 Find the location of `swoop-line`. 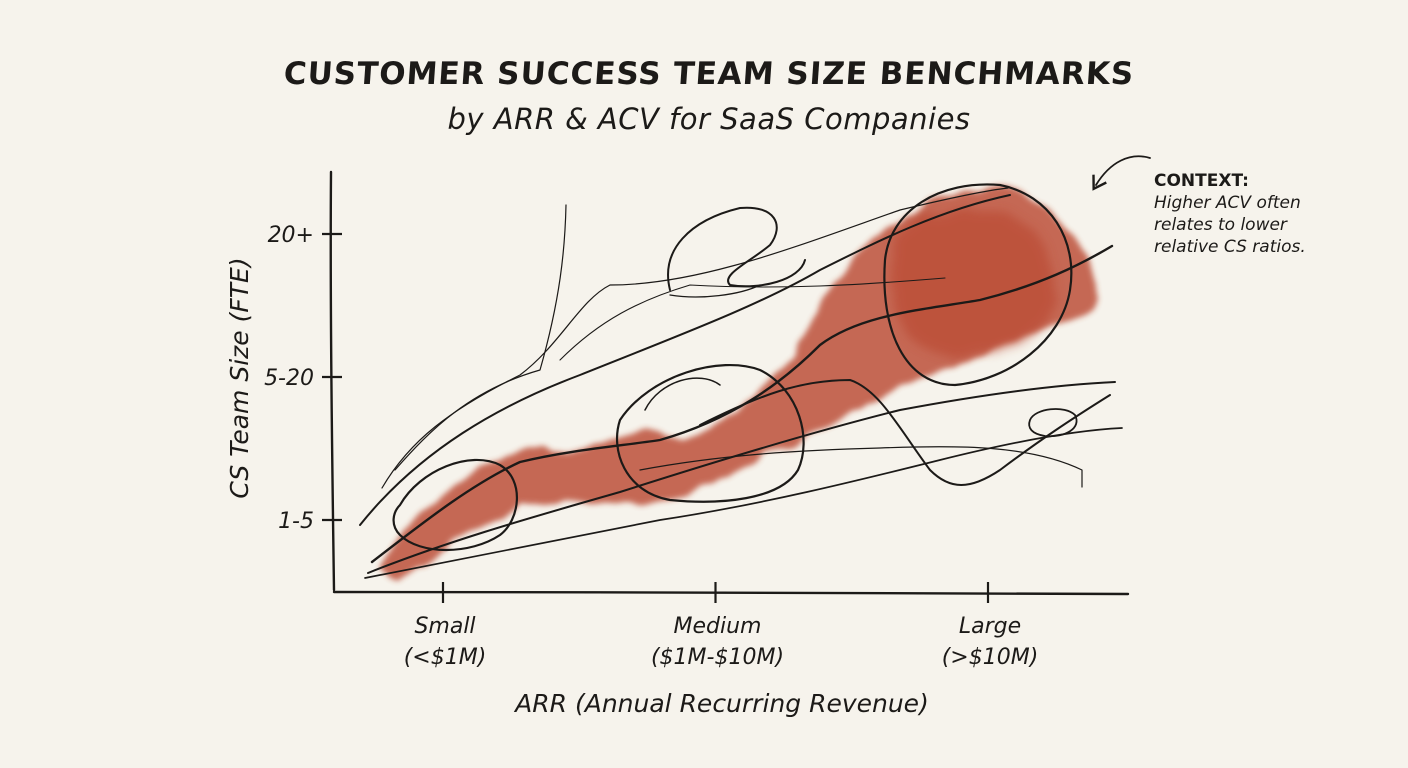

swoop-line is located at coordinates (905, 432).